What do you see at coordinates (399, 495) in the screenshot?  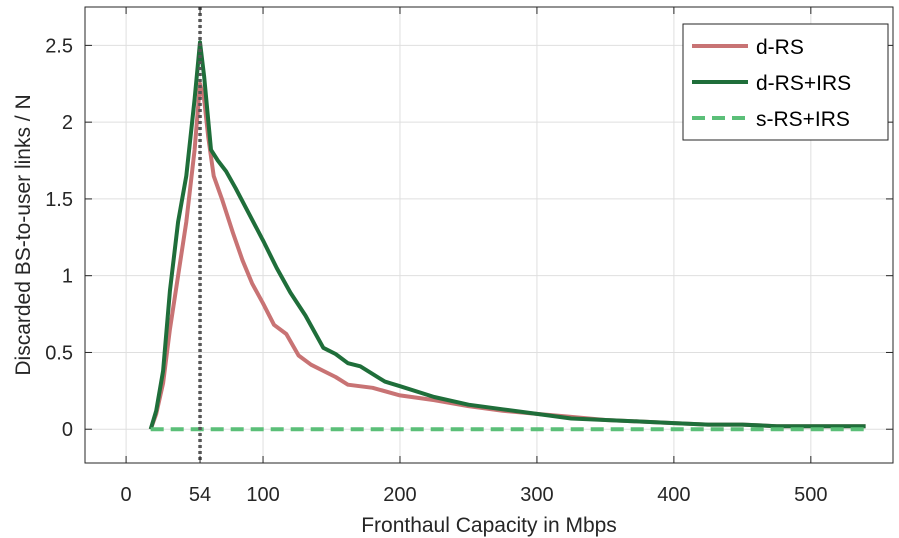 I see `x-tick-label: 200` at bounding box center [399, 495].